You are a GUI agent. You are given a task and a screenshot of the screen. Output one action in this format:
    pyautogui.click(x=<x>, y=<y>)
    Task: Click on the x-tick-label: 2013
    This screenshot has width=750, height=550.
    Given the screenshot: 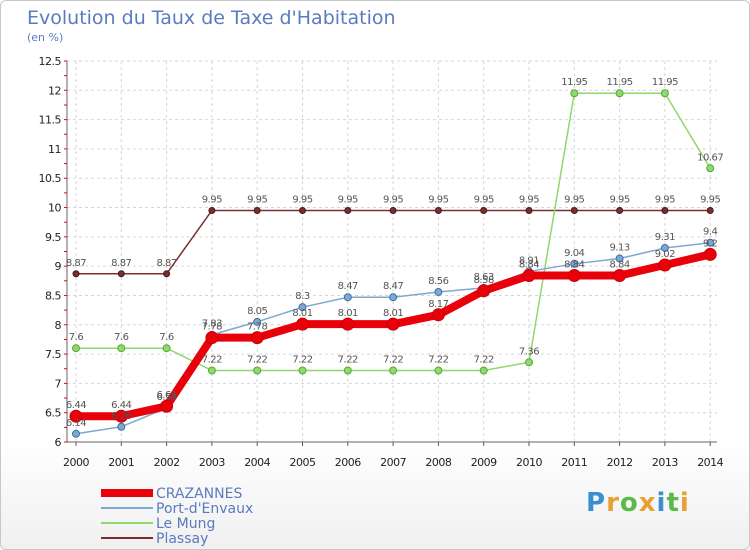 What is the action you would take?
    pyautogui.click(x=665, y=462)
    